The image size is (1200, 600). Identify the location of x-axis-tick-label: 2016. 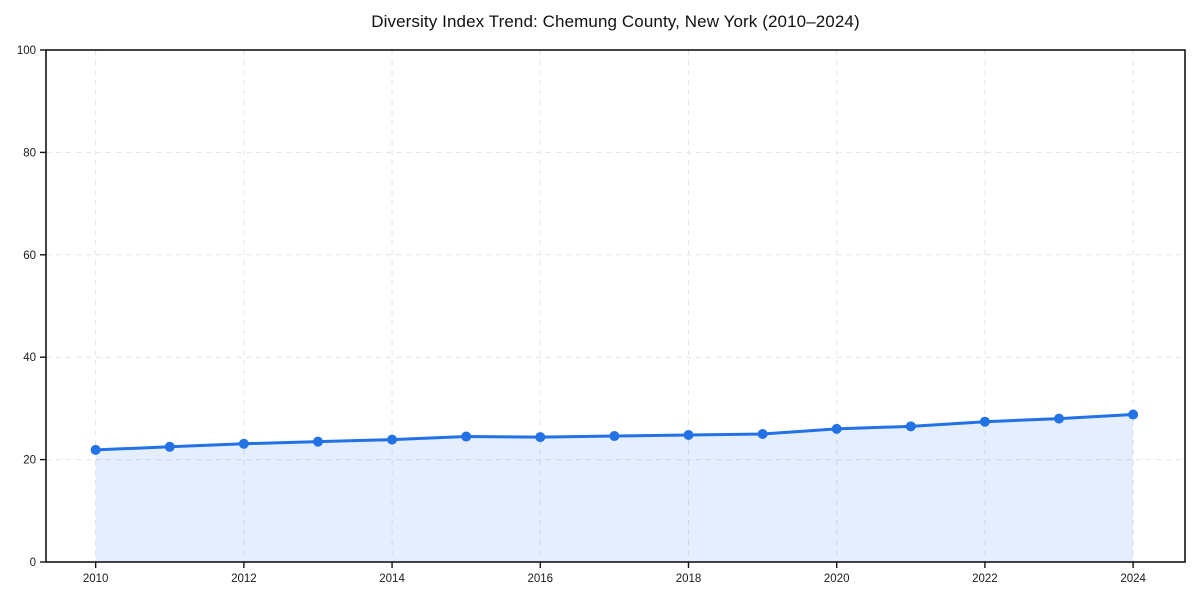
(540, 579).